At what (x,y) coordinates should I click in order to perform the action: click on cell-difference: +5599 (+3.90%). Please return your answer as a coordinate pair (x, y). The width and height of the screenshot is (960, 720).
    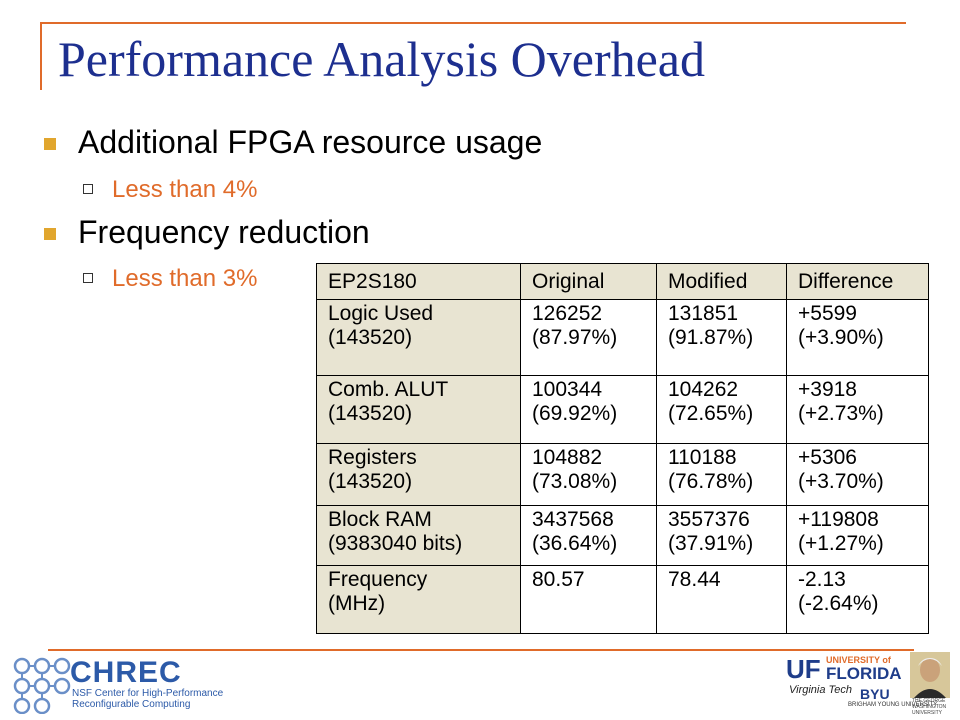
    Looking at the image, I should click on (857, 337).